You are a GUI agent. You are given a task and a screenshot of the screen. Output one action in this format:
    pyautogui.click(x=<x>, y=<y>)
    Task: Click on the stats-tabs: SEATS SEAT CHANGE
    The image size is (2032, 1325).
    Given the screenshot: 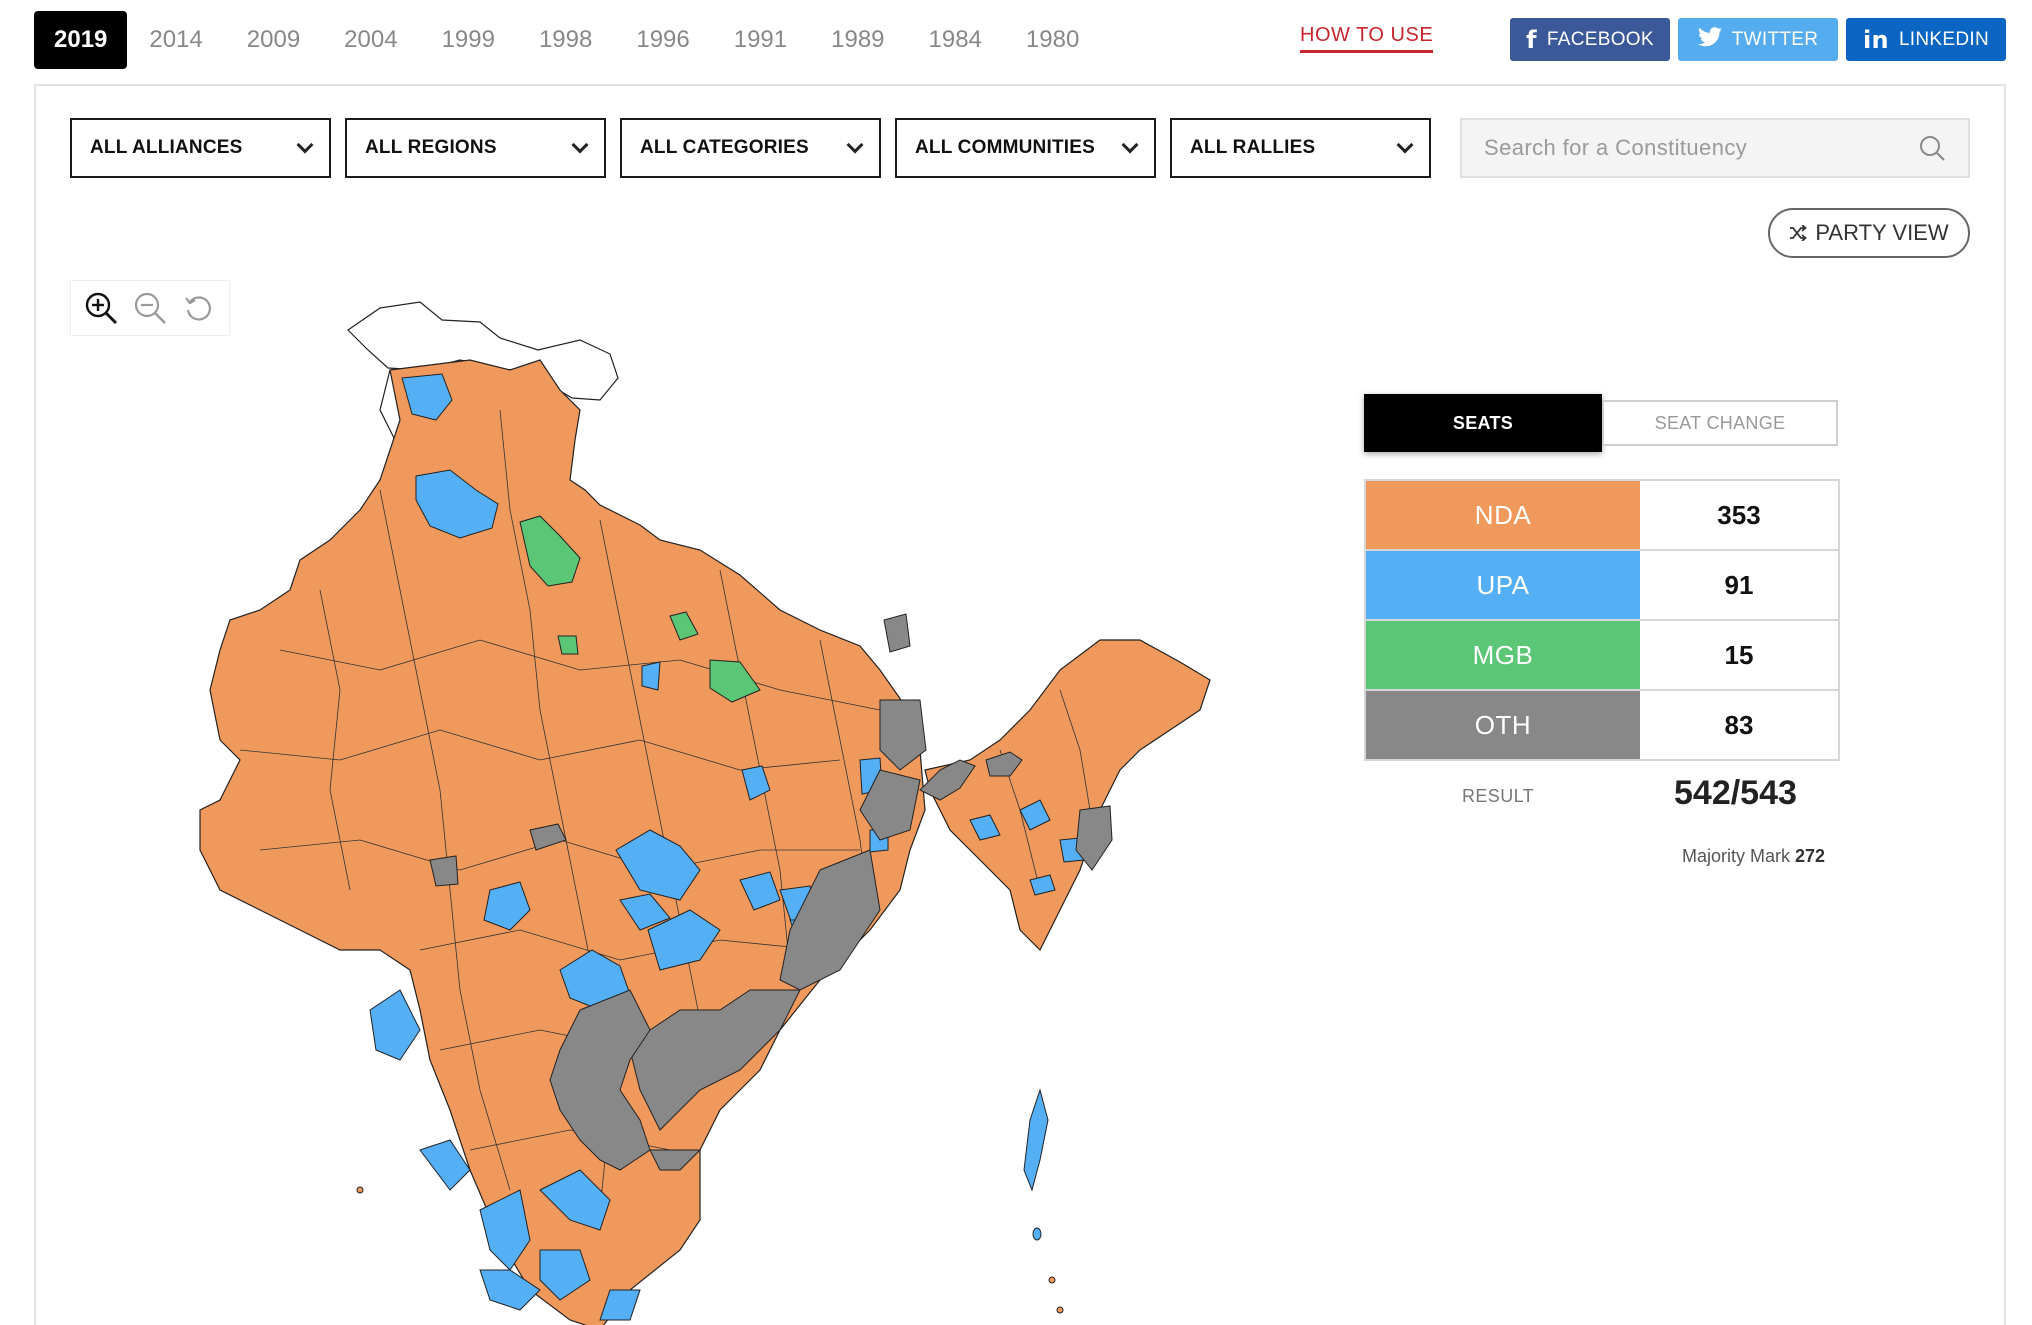 What is the action you would take?
    pyautogui.click(x=1601, y=423)
    